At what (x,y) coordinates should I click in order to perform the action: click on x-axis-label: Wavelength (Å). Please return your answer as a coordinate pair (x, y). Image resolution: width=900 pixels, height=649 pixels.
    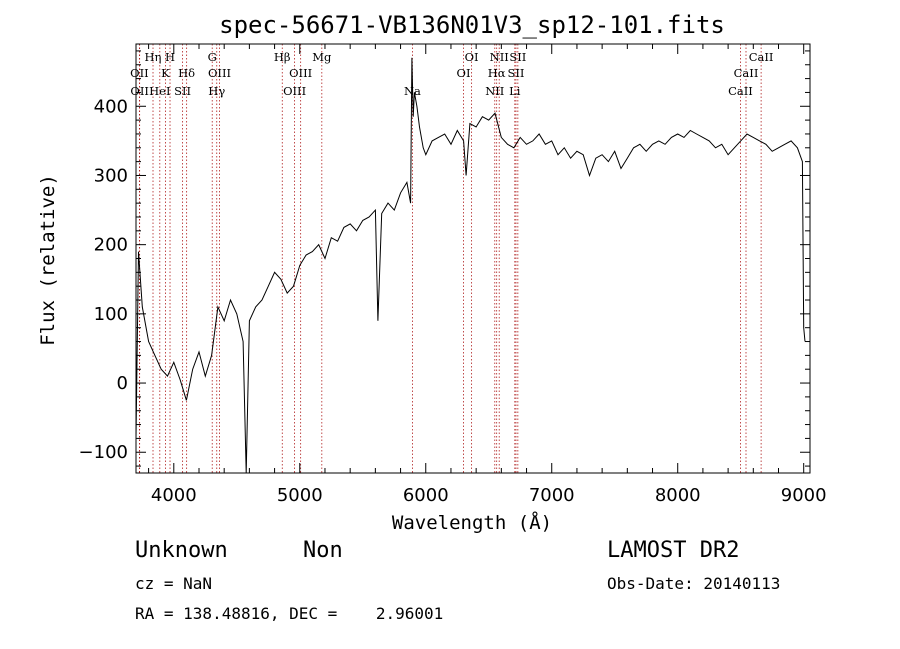
    Looking at the image, I should click on (472, 522).